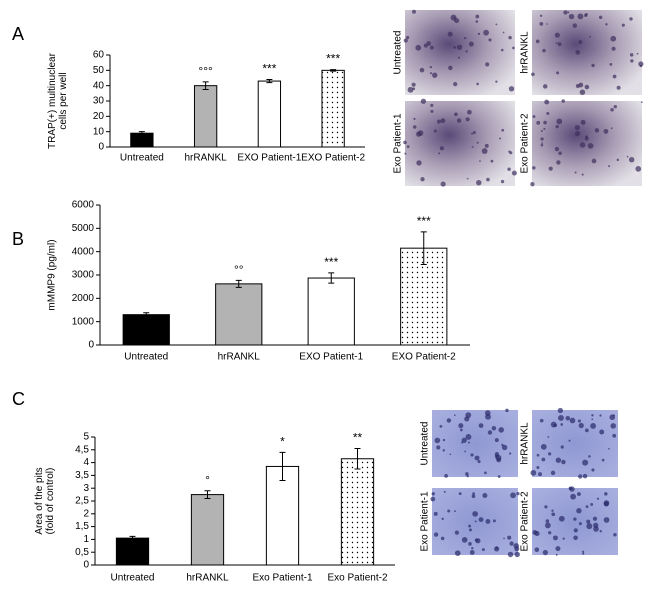 The width and height of the screenshot is (650, 610). I want to click on y-tick-label: 20, so click(99, 116).